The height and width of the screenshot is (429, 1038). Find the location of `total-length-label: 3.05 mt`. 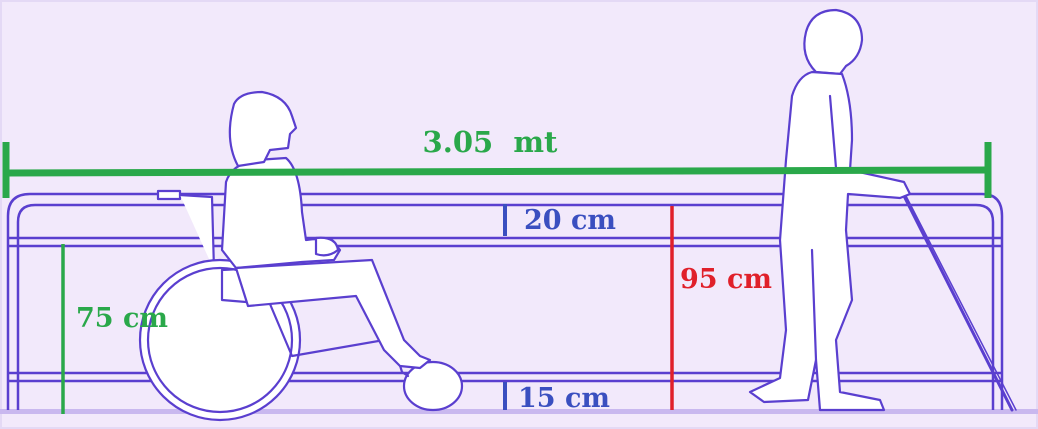

total-length-label: 3.05 mt is located at coordinates (491, 142).